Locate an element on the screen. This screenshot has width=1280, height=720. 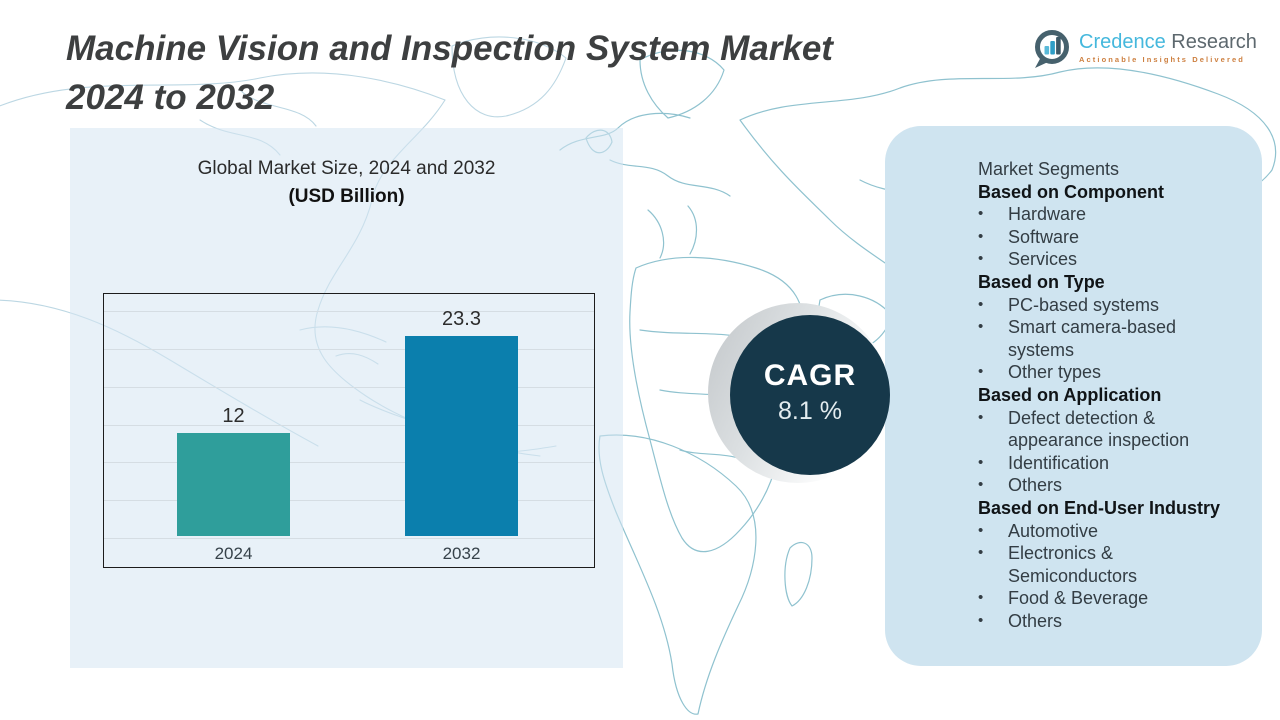
cagr-label: CAGR is located at coordinates (810, 375).